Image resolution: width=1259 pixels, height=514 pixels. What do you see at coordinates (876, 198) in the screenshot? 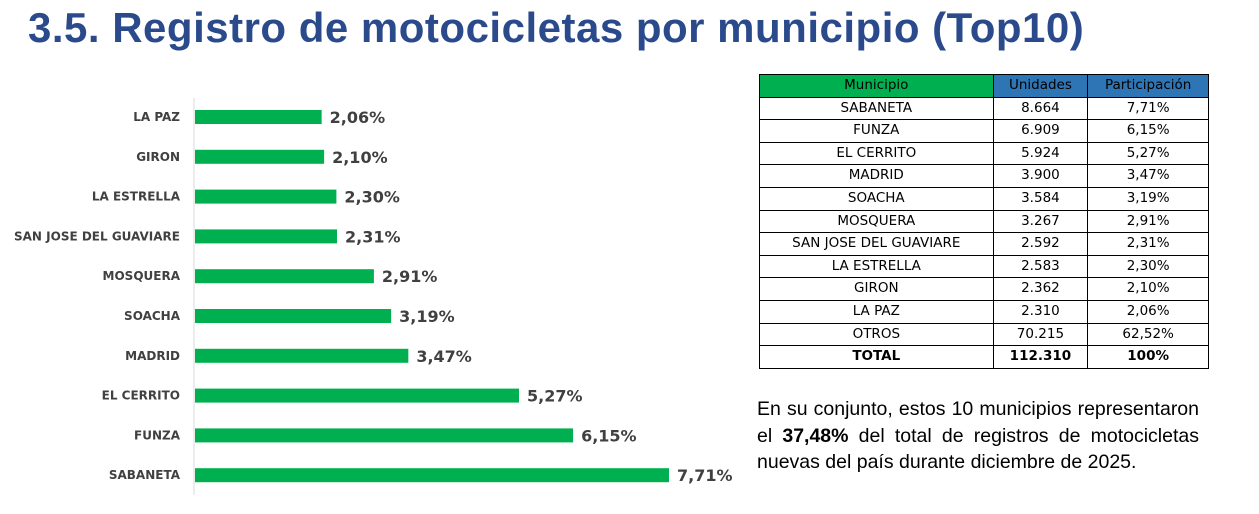
I see `cell-municipio: SOACHA` at bounding box center [876, 198].